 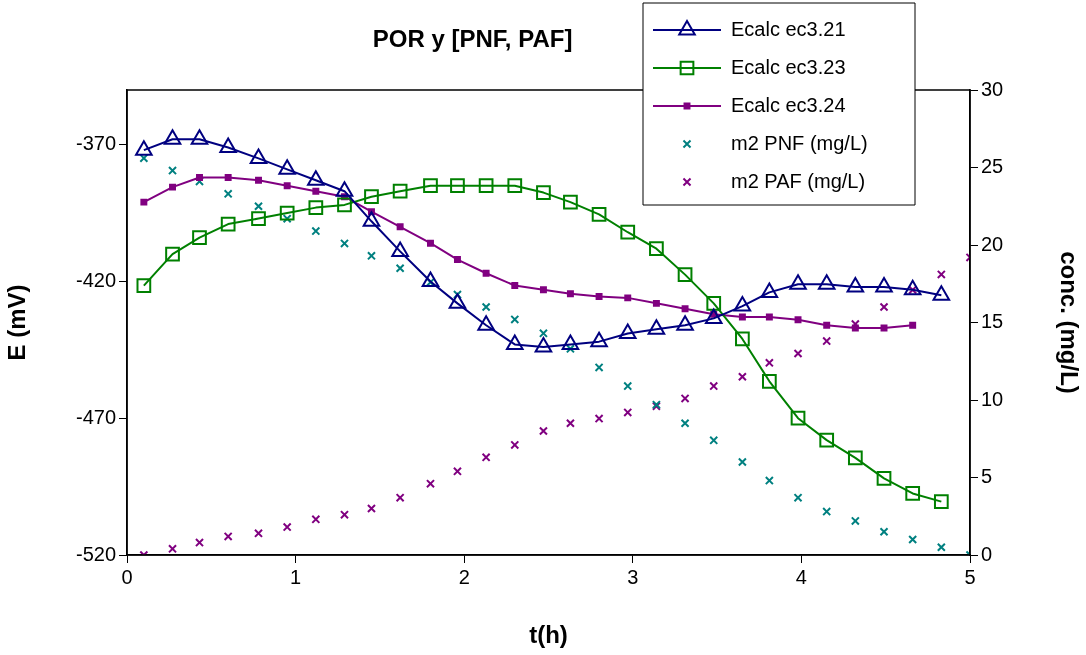 I want to click on legend-label: Ecalc ec3.23, so click(x=788, y=66).